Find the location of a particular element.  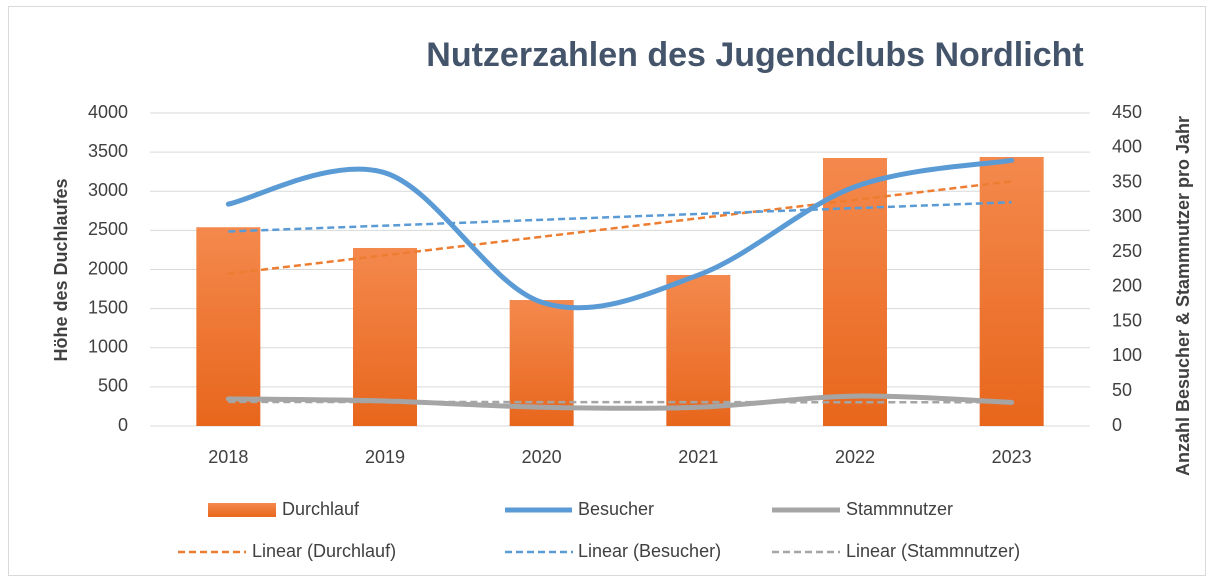

legend-label: Linear (Durchlauf) is located at coordinates (324, 551).